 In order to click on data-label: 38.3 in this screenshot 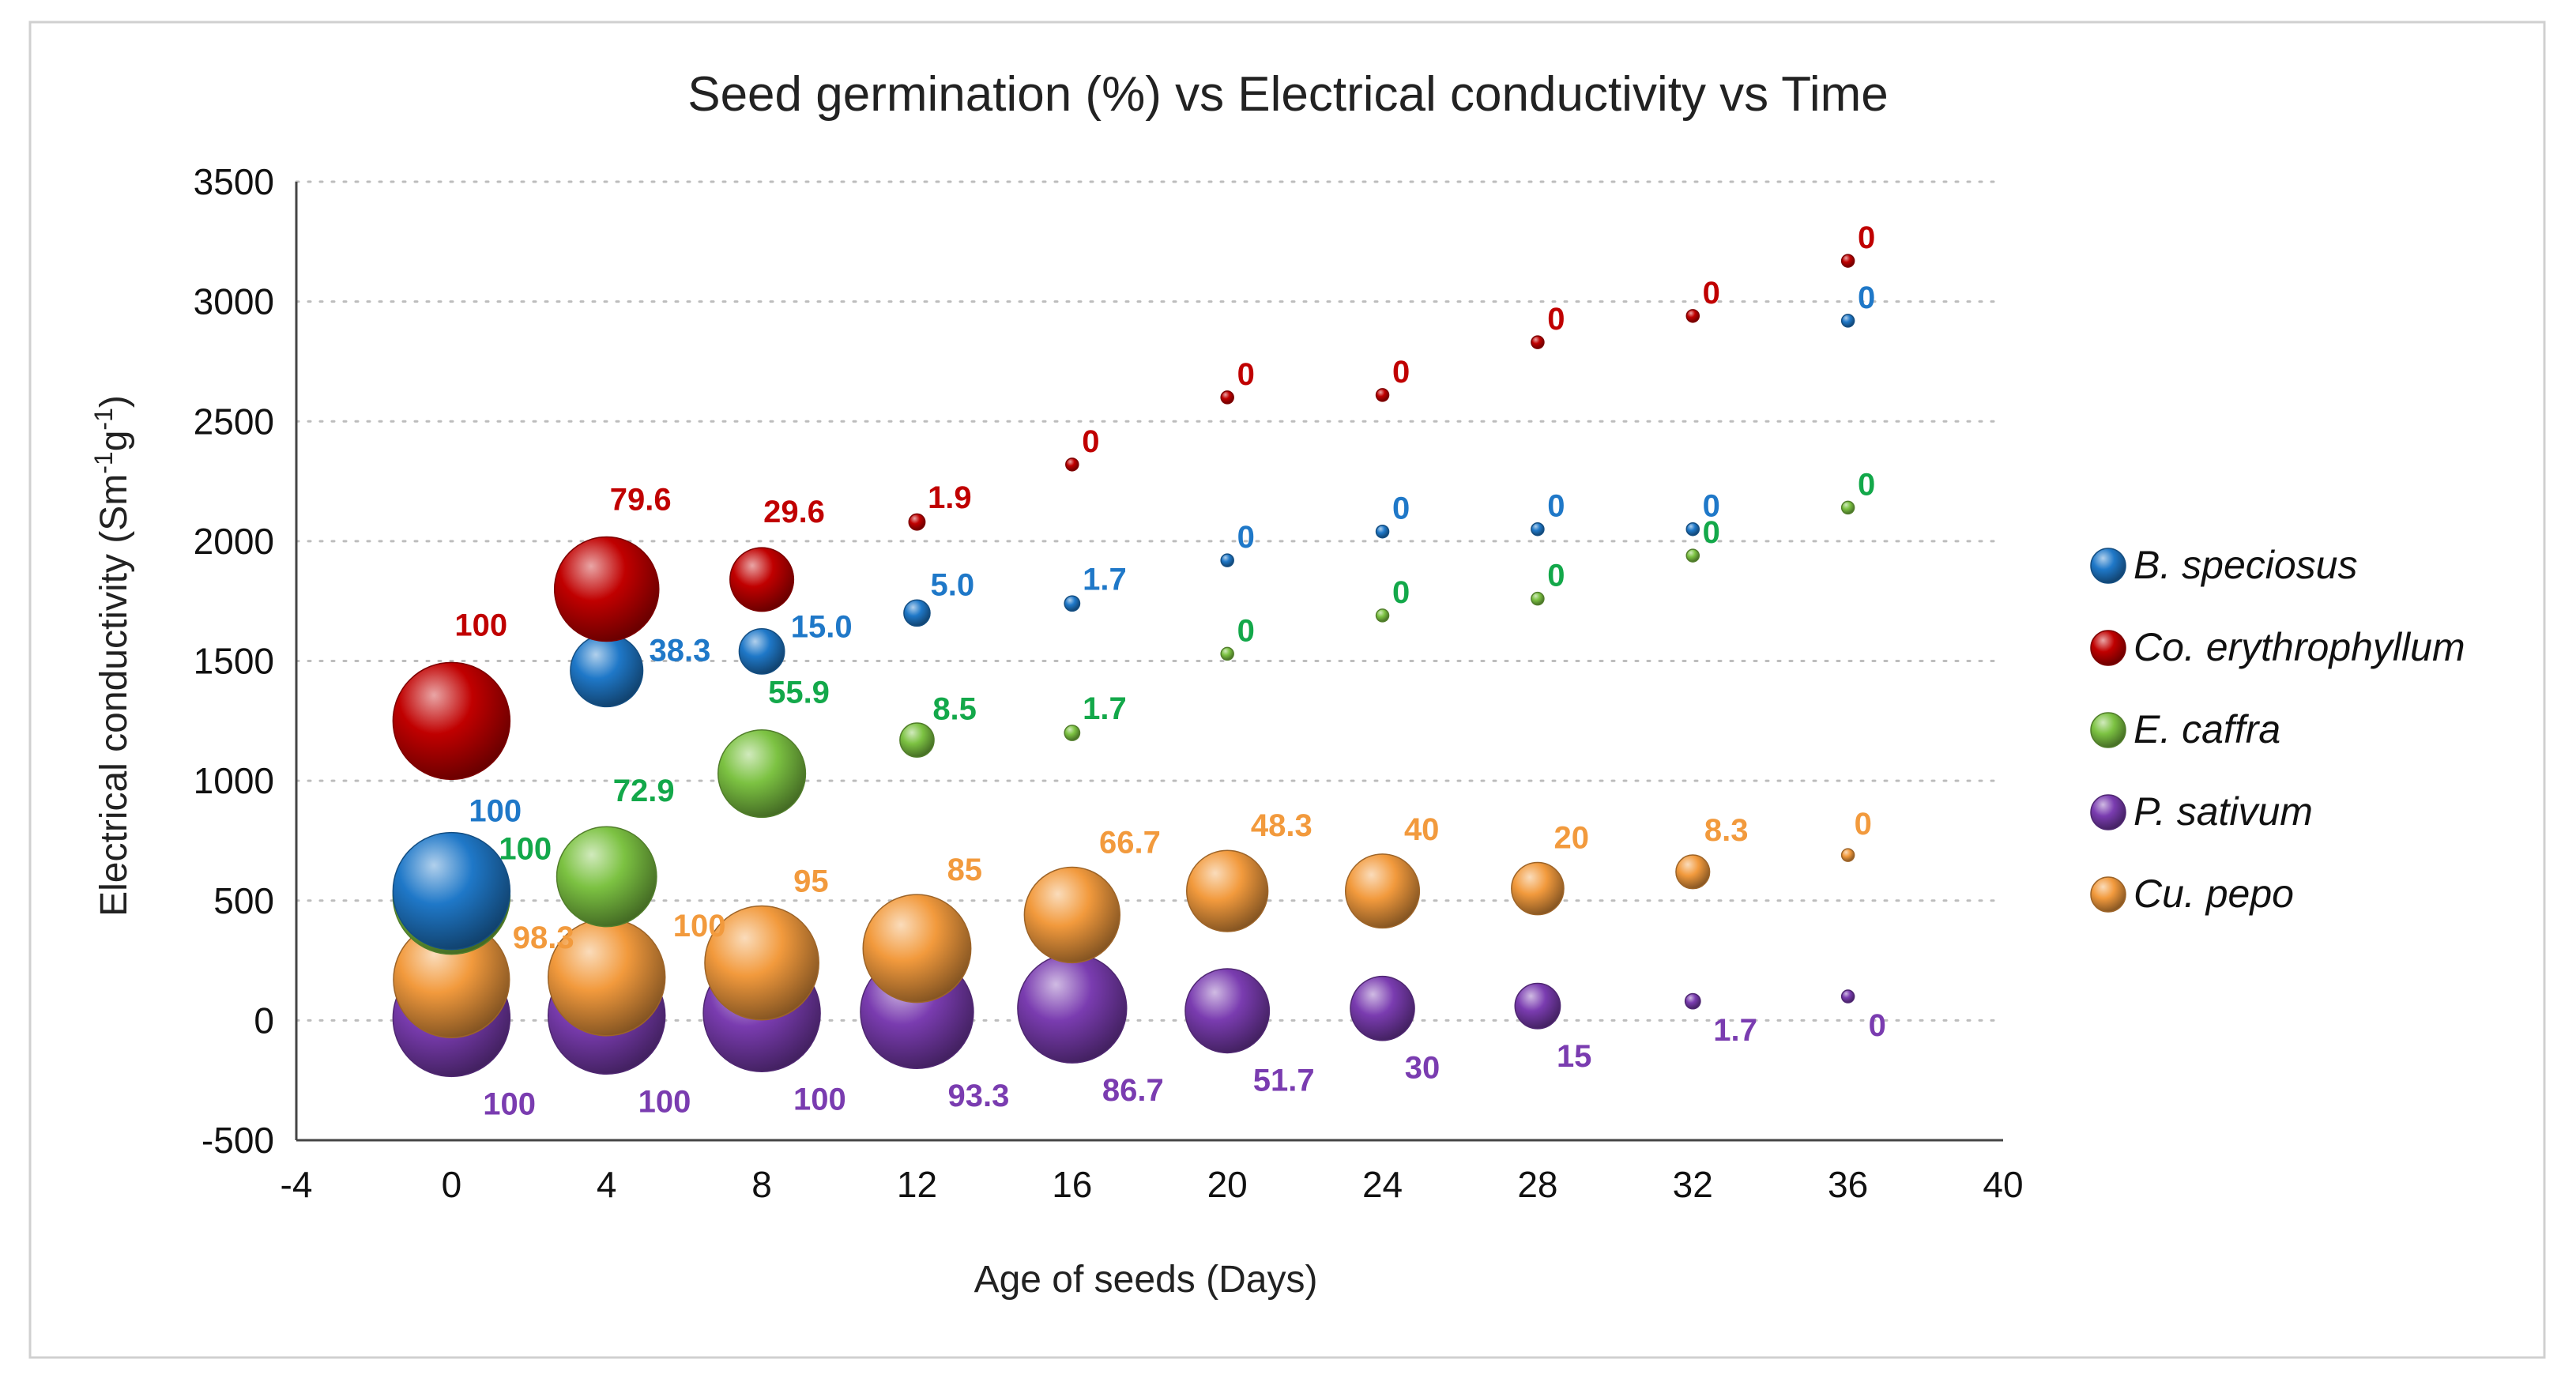, I will do `click(680, 651)`.